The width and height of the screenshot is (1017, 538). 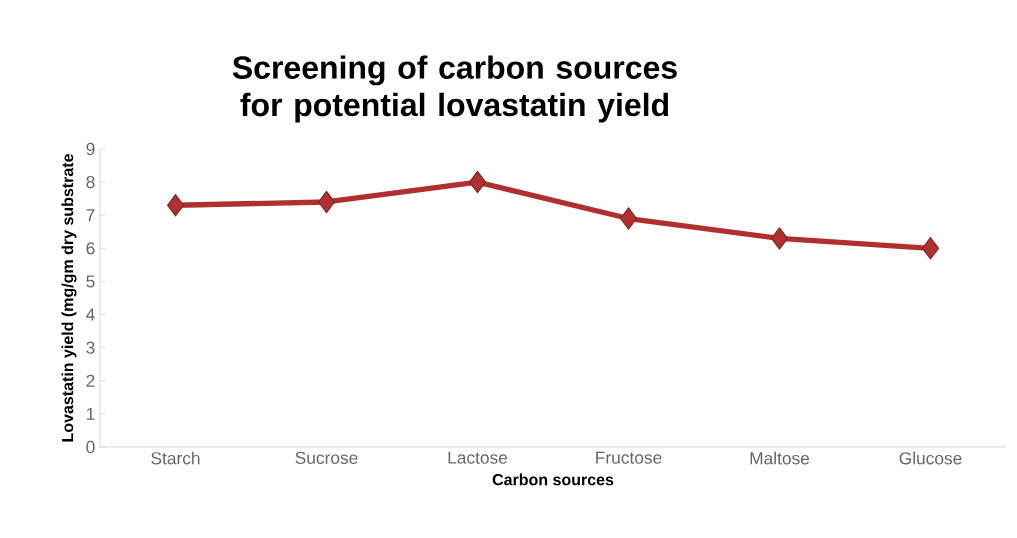 What do you see at coordinates (90, 149) in the screenshot?
I see `y-tick-label: 9` at bounding box center [90, 149].